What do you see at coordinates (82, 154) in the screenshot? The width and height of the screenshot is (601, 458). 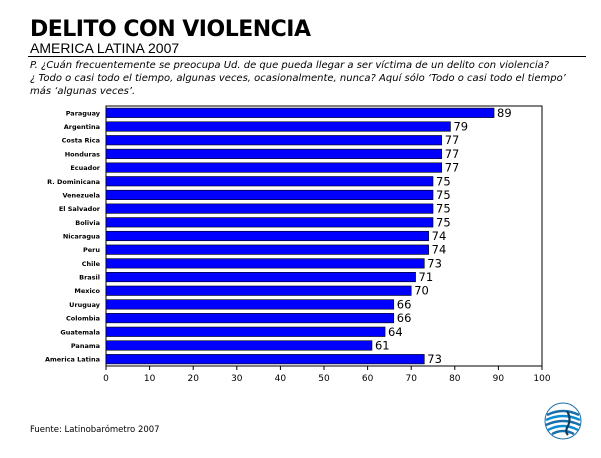 I see `category-label: Honduras` at bounding box center [82, 154].